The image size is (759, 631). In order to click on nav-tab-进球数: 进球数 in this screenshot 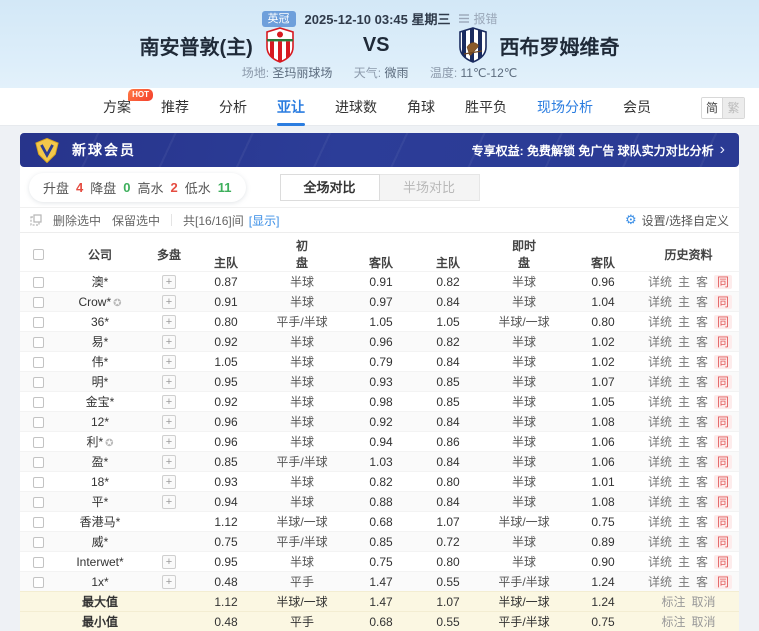, I will do `click(356, 107)`.